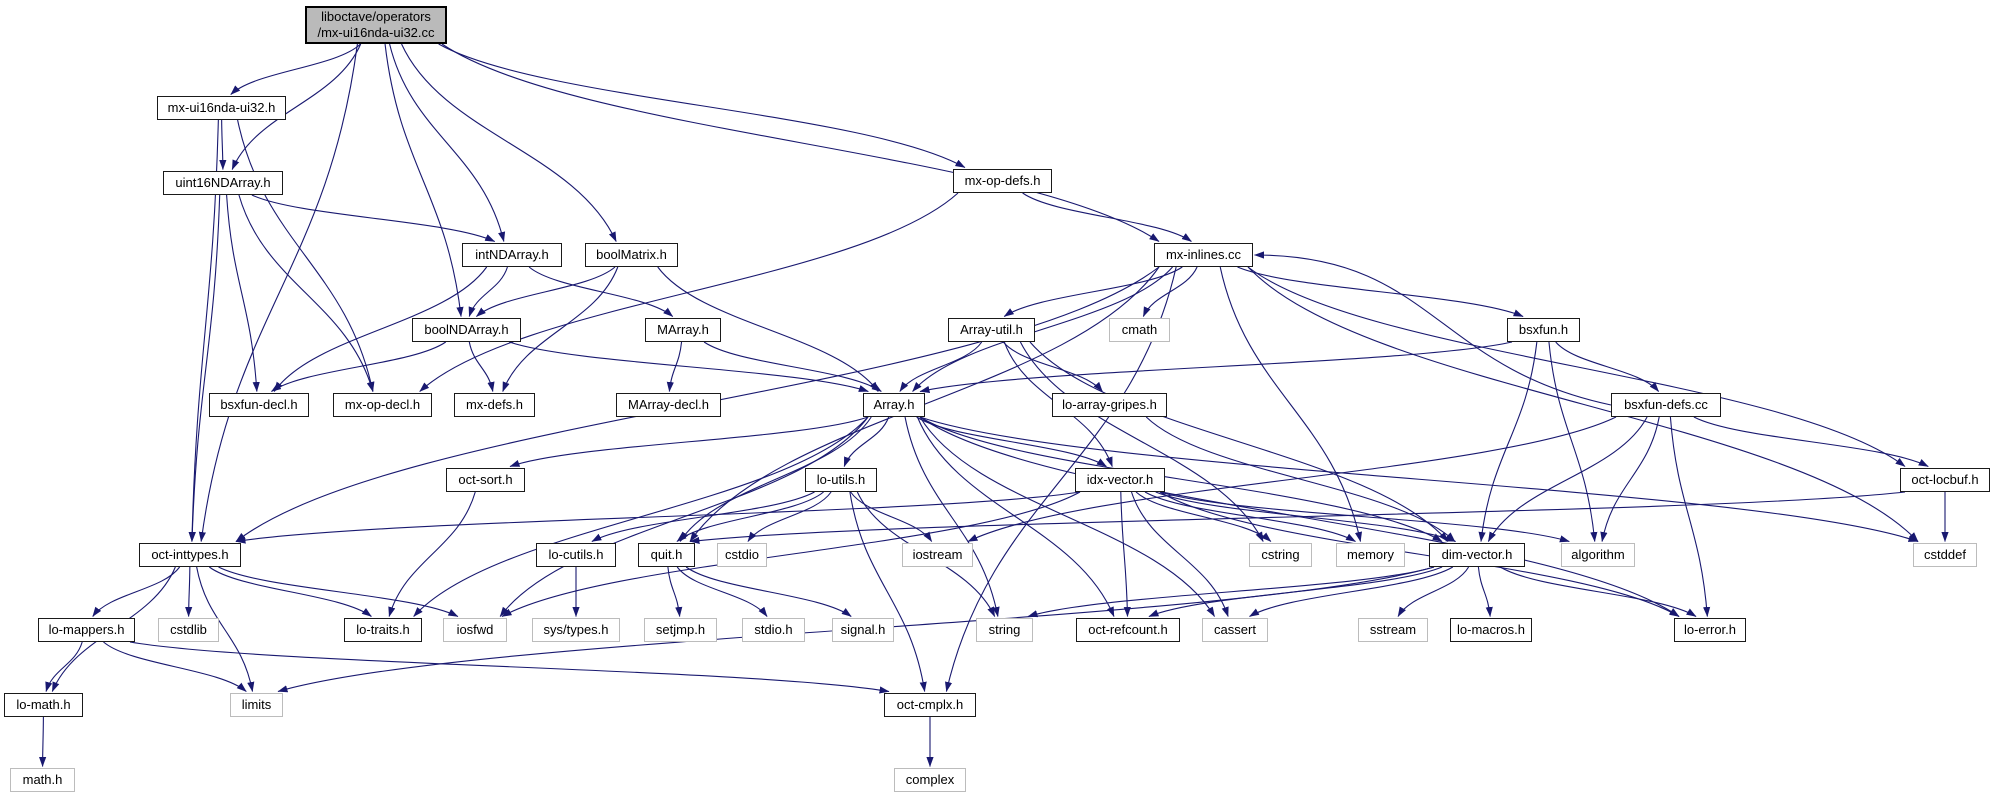  Describe the element at coordinates (1002, 181) in the screenshot. I see `node-mx-op-defs-h: mx-op-defs.h` at that location.